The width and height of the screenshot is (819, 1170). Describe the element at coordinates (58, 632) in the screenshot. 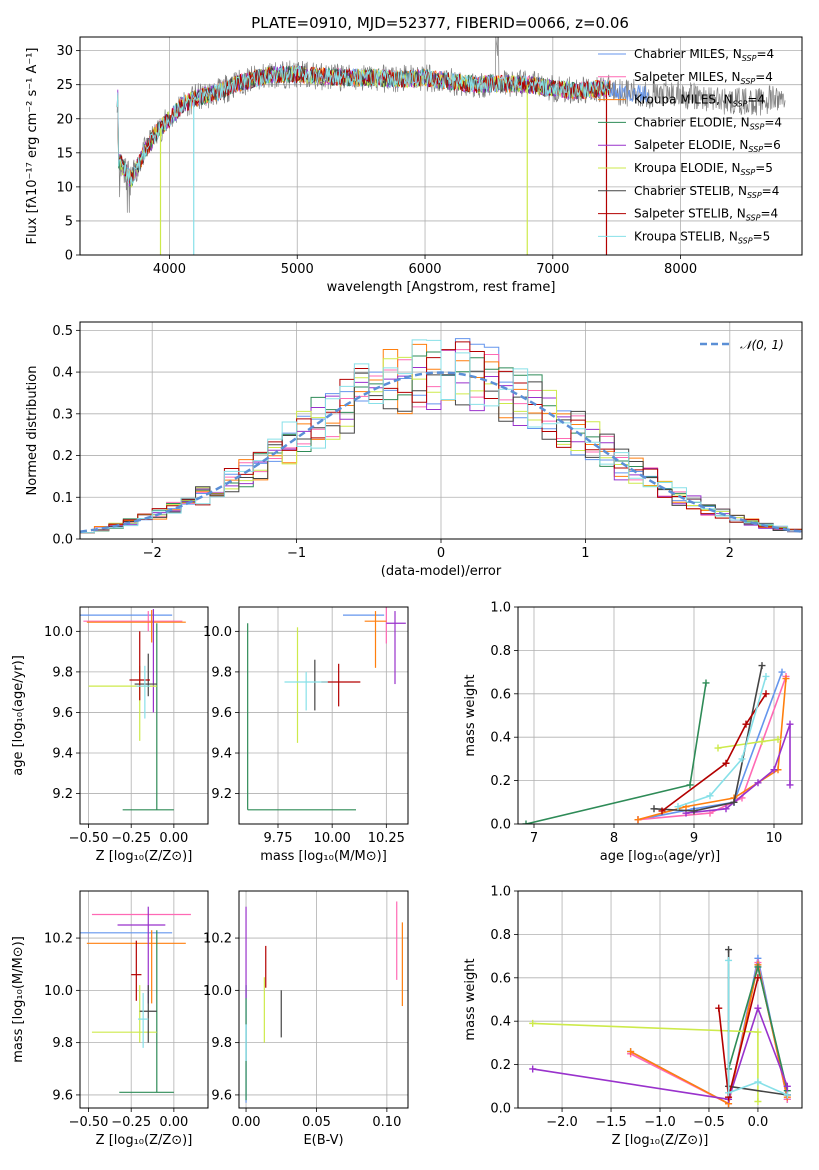

I see `y-tick-label: 10.0` at that location.